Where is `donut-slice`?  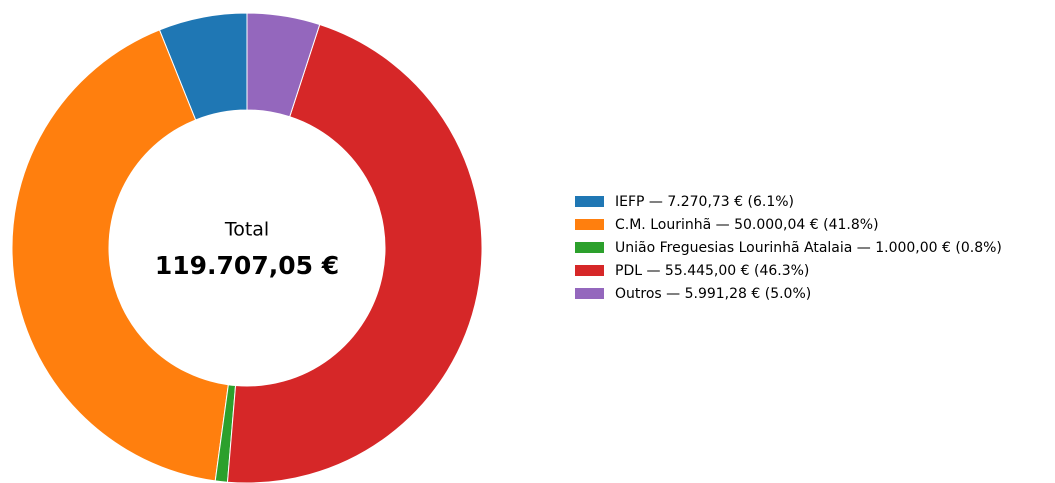
donut-slice is located at coordinates (283, 65).